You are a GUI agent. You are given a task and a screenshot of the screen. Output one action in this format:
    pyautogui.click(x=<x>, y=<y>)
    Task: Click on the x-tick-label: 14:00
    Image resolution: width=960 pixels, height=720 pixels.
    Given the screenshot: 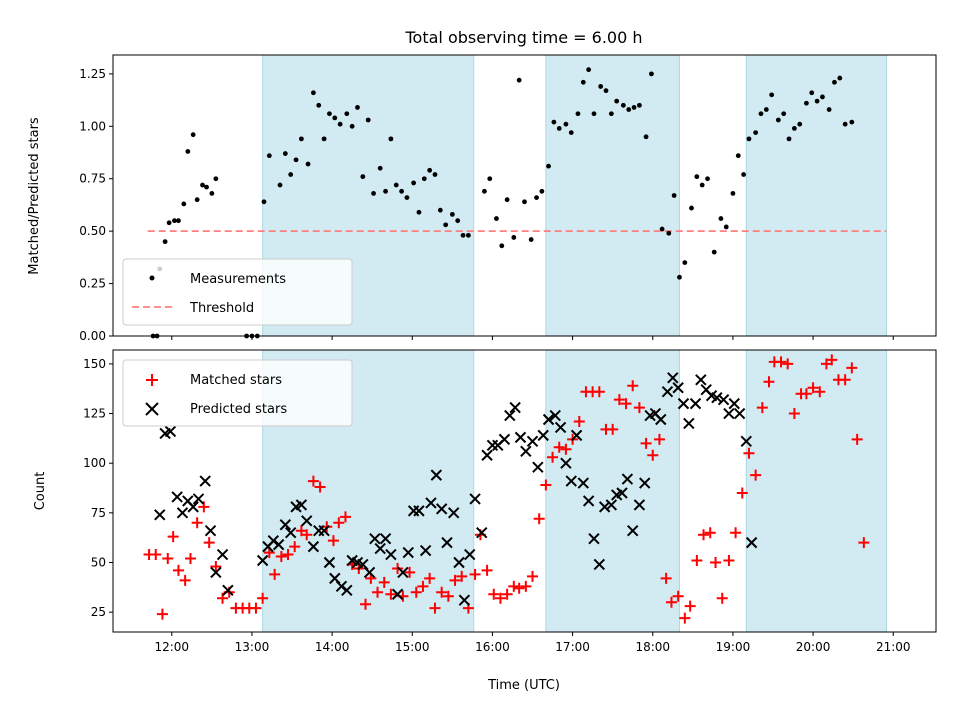 What is the action you would take?
    pyautogui.click(x=332, y=647)
    